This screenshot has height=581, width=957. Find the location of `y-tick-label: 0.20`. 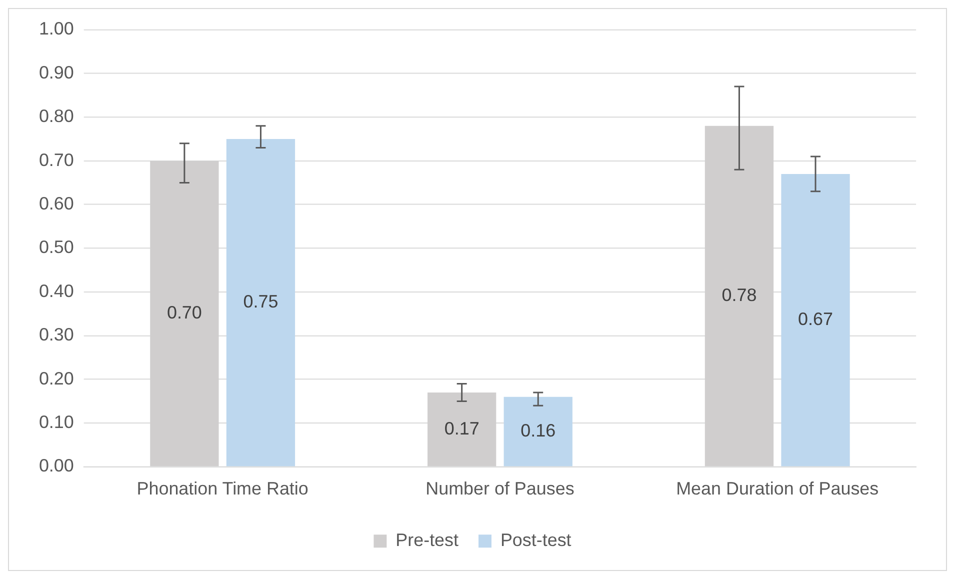

y-tick-label: 0.20 is located at coordinates (56, 378).